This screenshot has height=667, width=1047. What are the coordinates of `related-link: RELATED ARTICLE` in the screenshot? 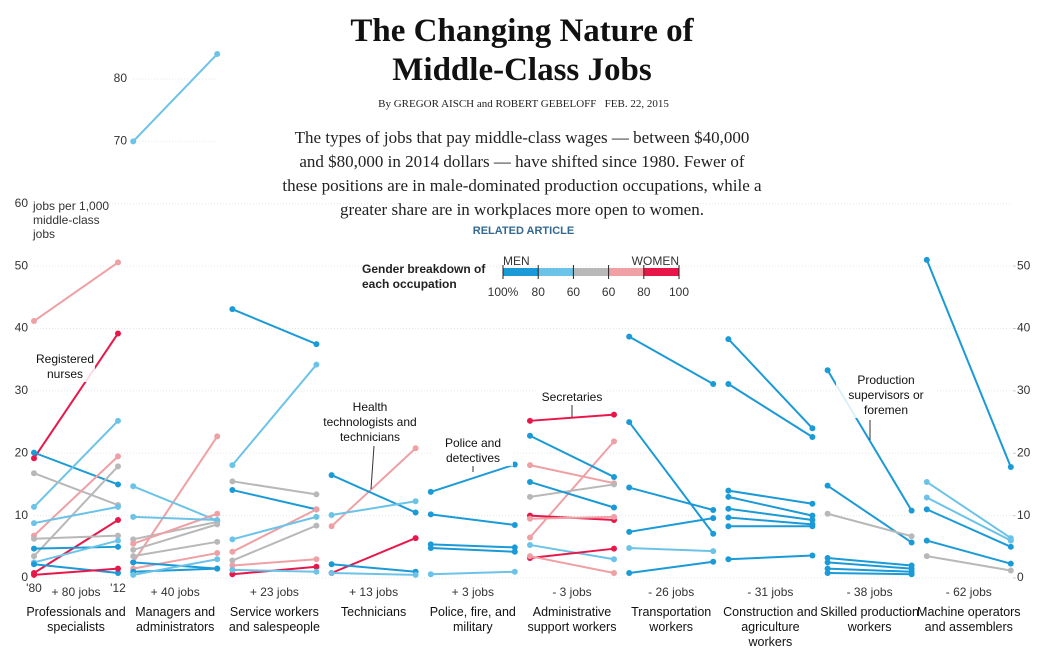 It's located at (523, 231).